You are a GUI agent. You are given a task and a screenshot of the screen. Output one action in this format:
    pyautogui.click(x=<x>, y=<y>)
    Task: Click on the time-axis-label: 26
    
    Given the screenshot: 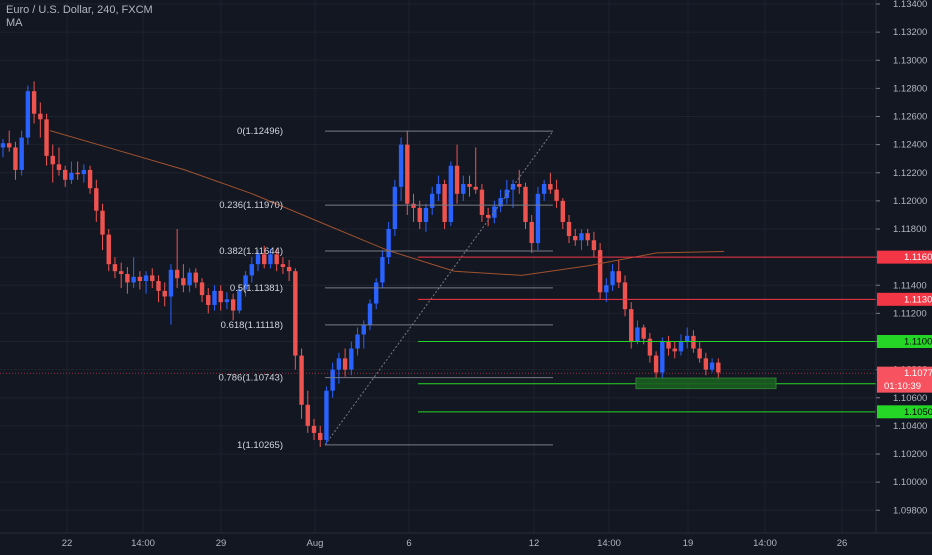 What is the action you would take?
    pyautogui.click(x=842, y=543)
    